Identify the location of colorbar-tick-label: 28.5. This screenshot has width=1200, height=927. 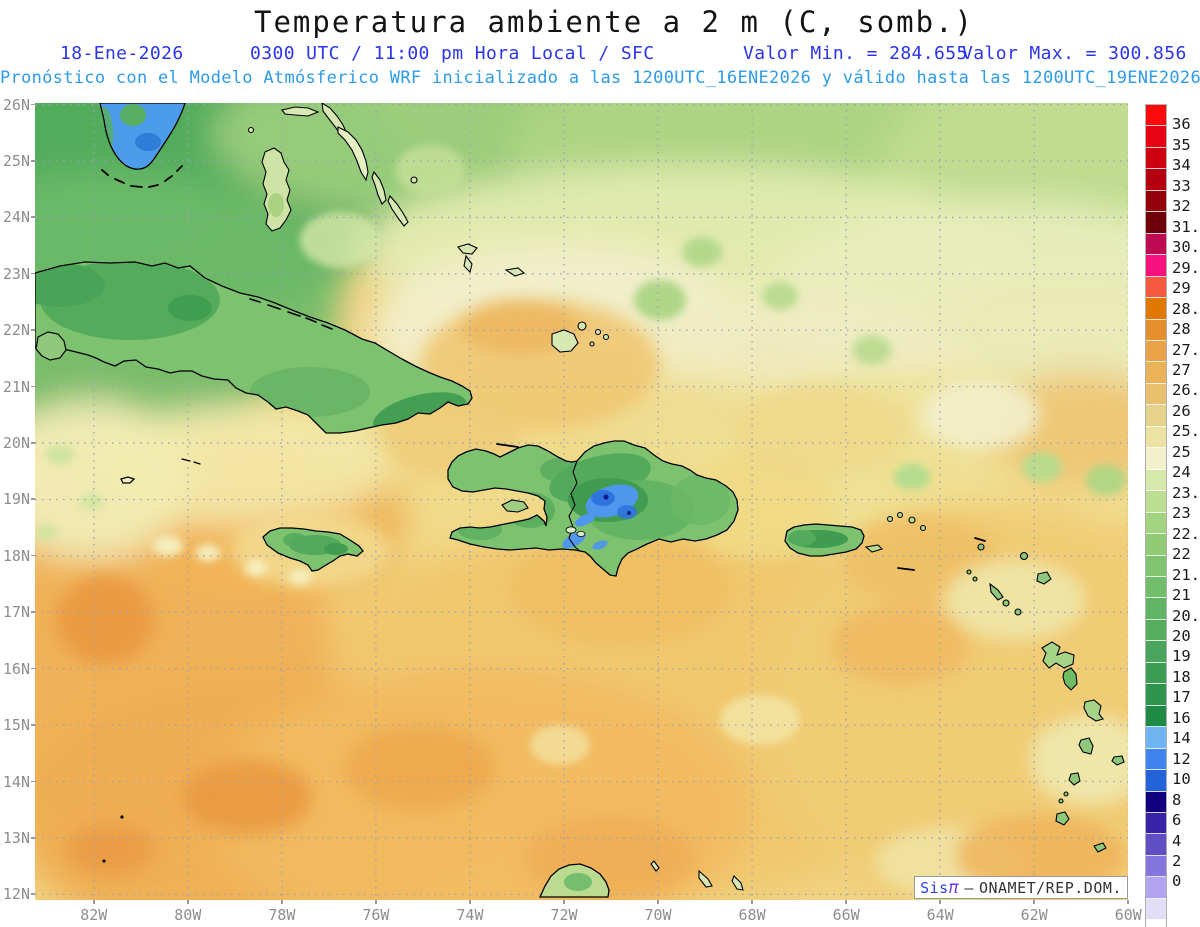
(1186, 308).